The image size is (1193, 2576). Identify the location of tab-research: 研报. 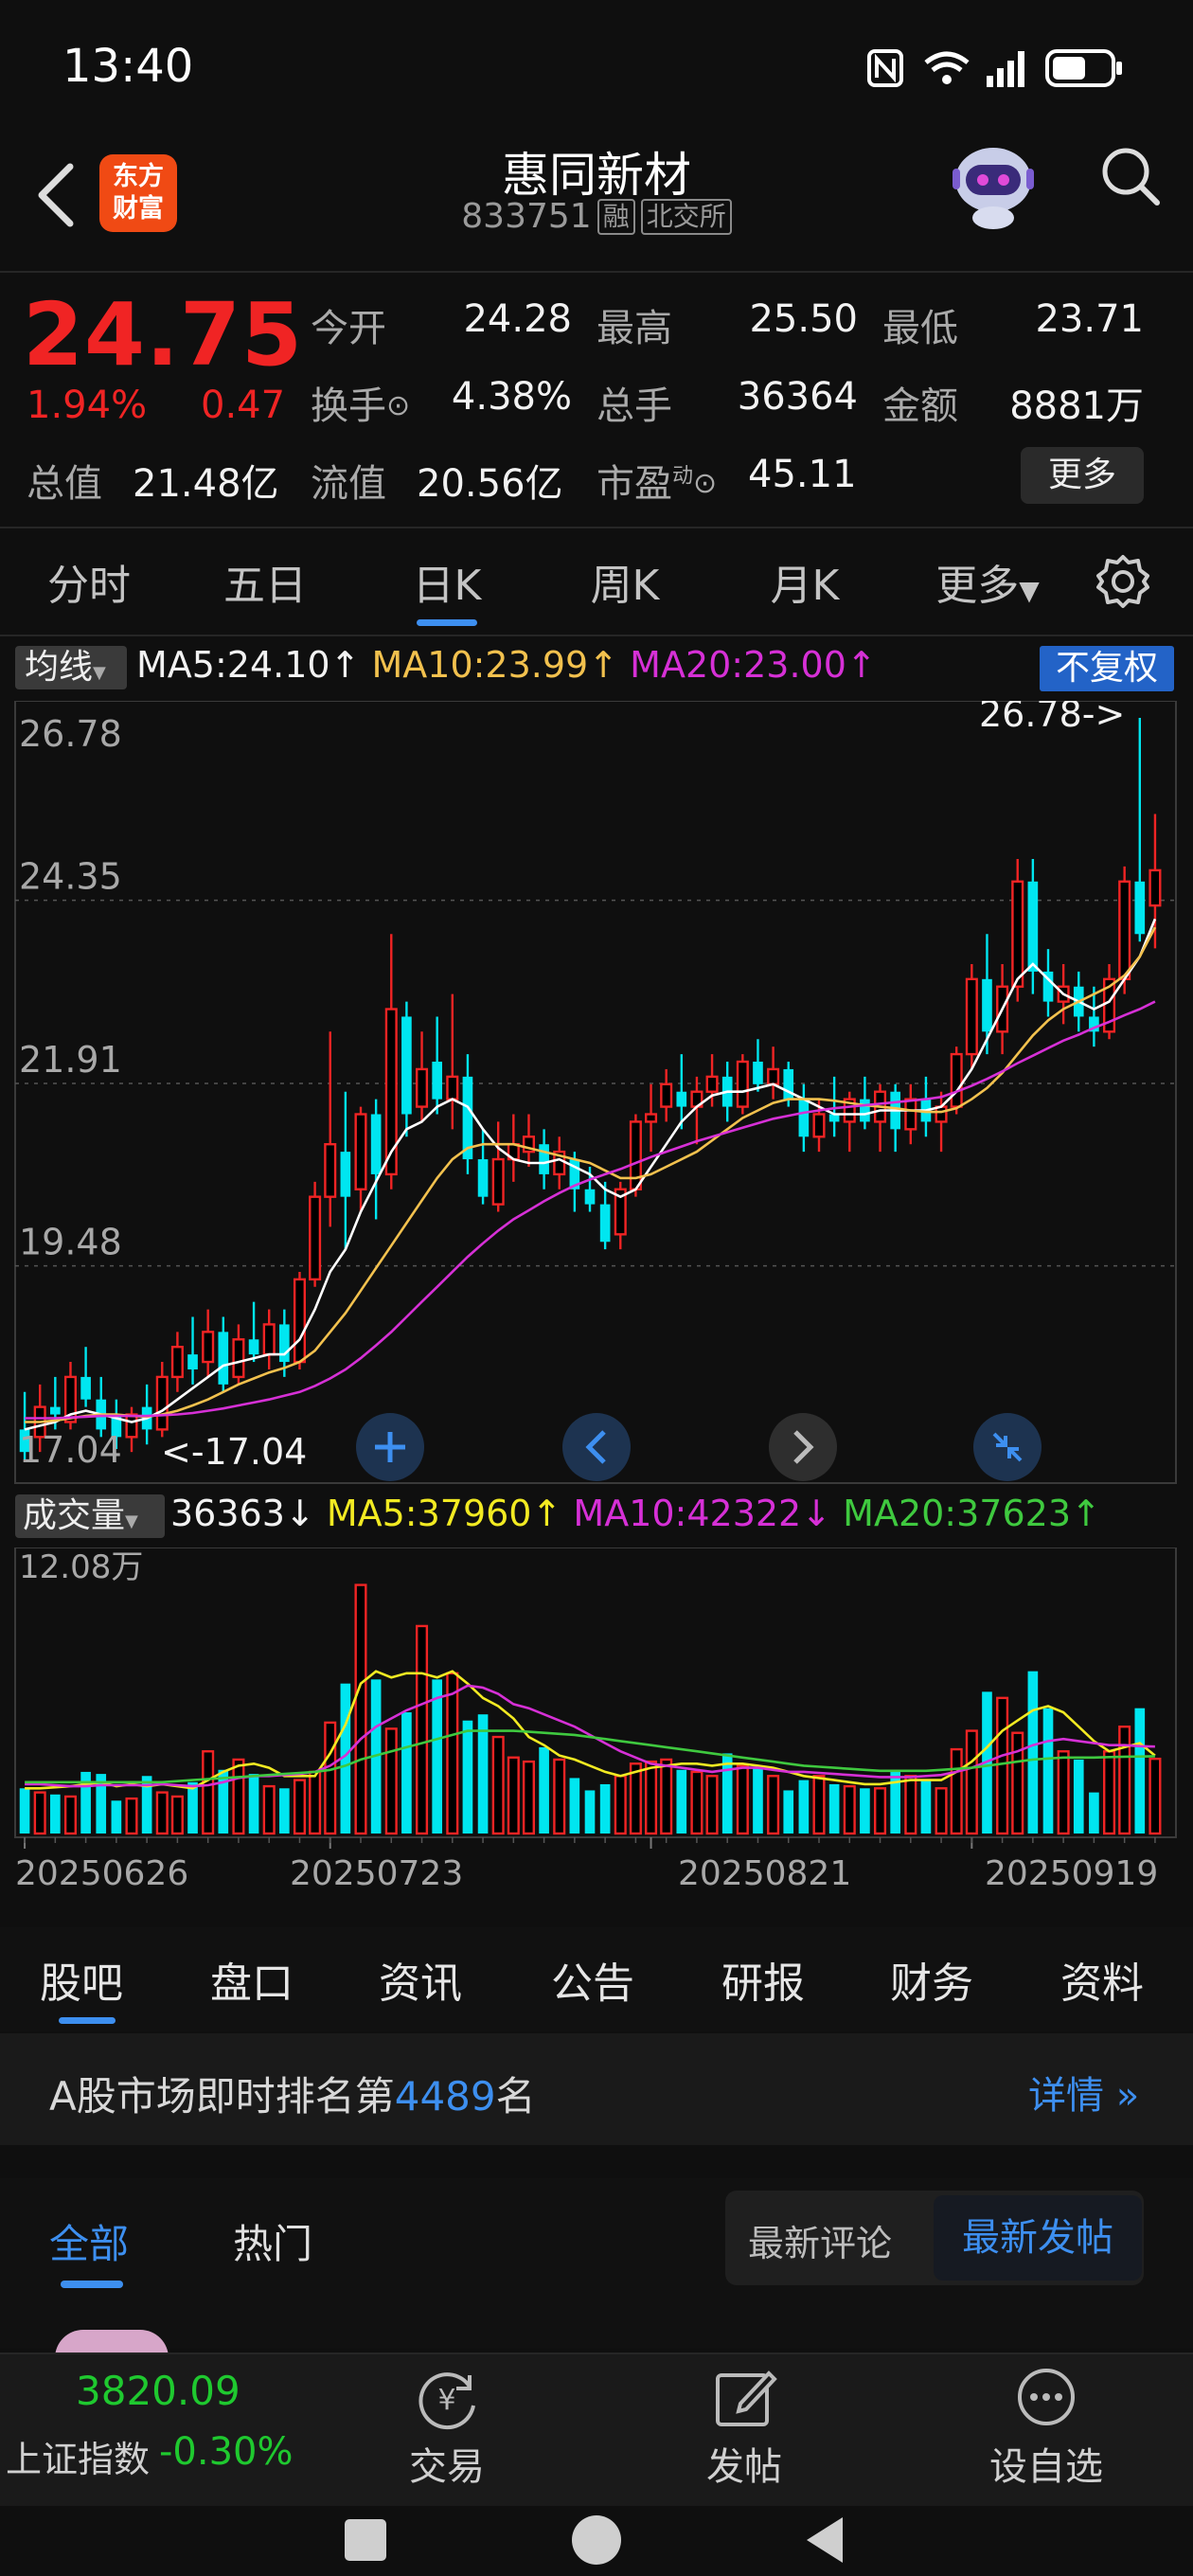
(763, 1983).